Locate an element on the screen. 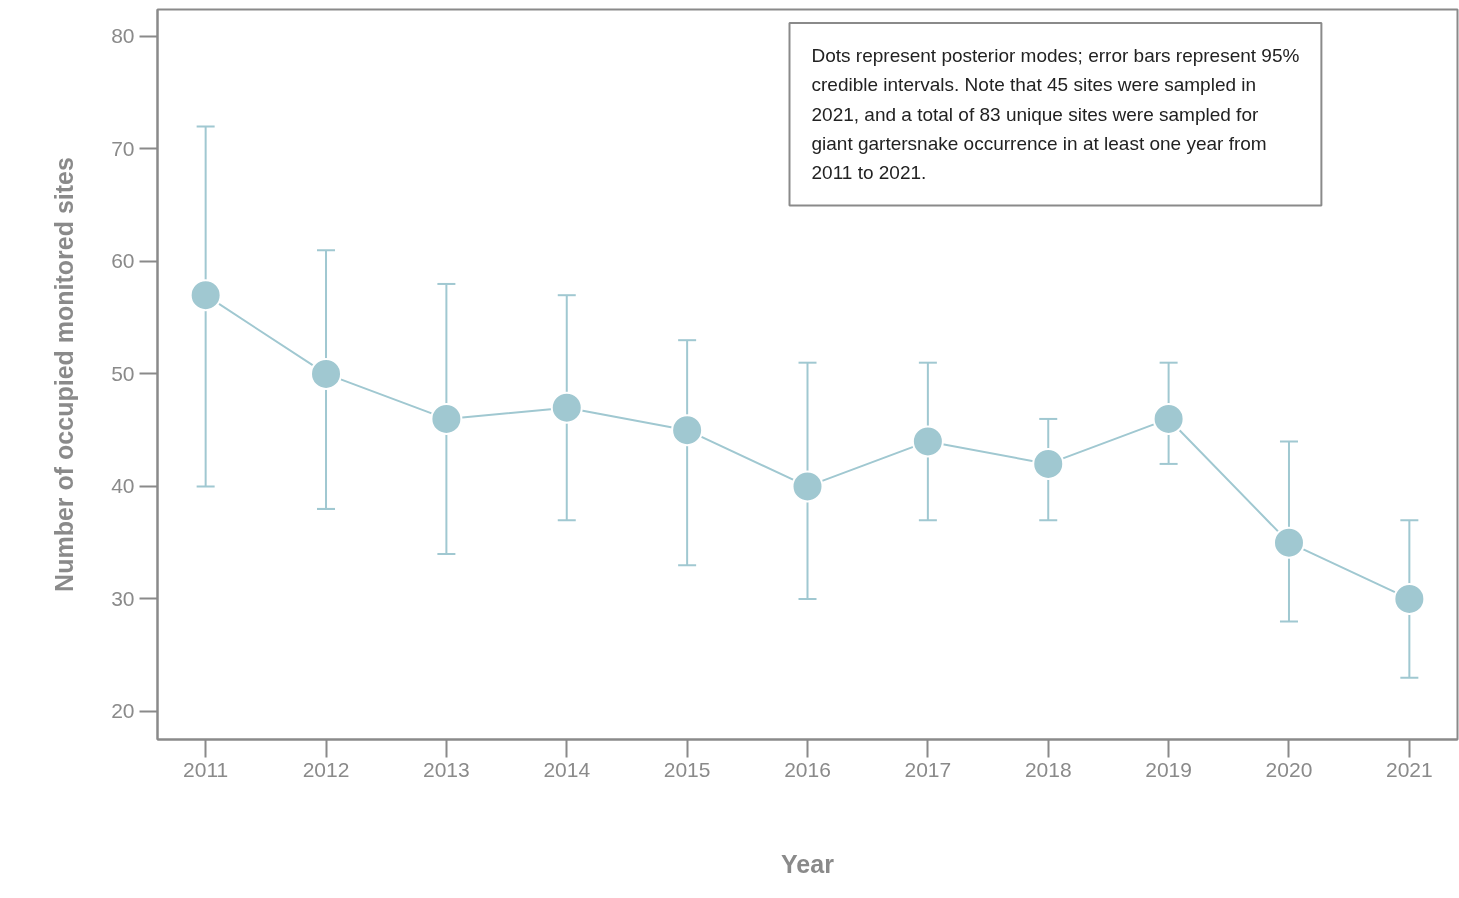  x-tick-label: 2018 is located at coordinates (1048, 769).